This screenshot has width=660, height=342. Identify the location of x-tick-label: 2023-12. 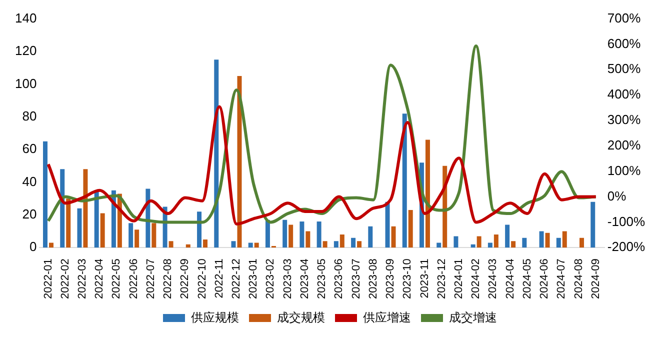
(442, 279).